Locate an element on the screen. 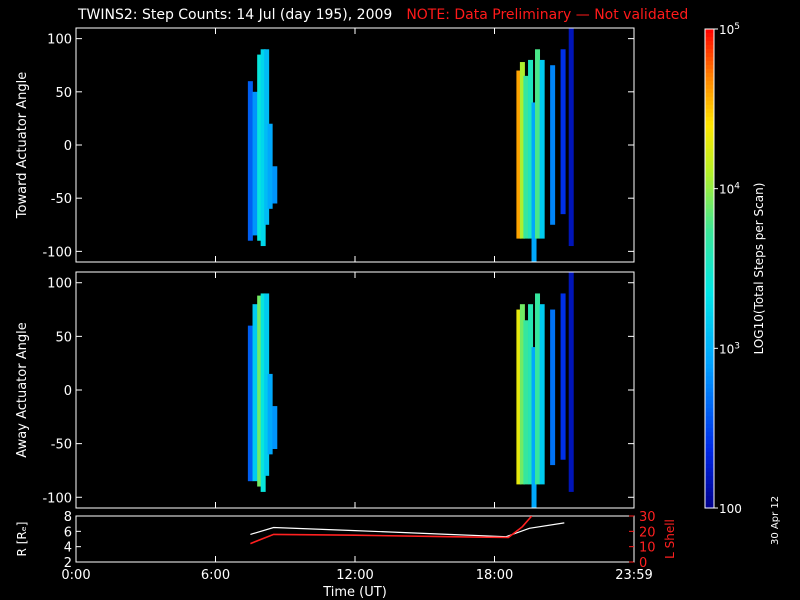 The width and height of the screenshot is (800, 600). y-axis-label: Away Actuator Angle is located at coordinates (22, 389).